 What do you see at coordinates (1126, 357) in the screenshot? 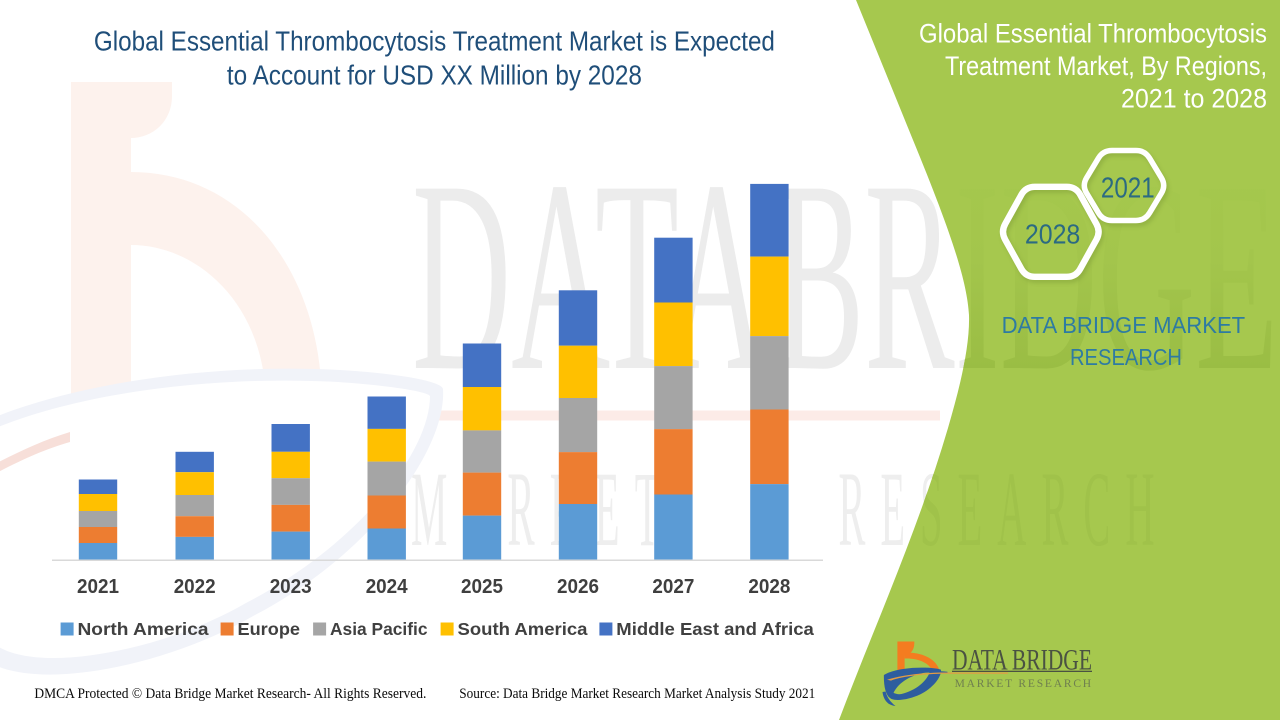
I see `svg-text: RESEARCH` at bounding box center [1126, 357].